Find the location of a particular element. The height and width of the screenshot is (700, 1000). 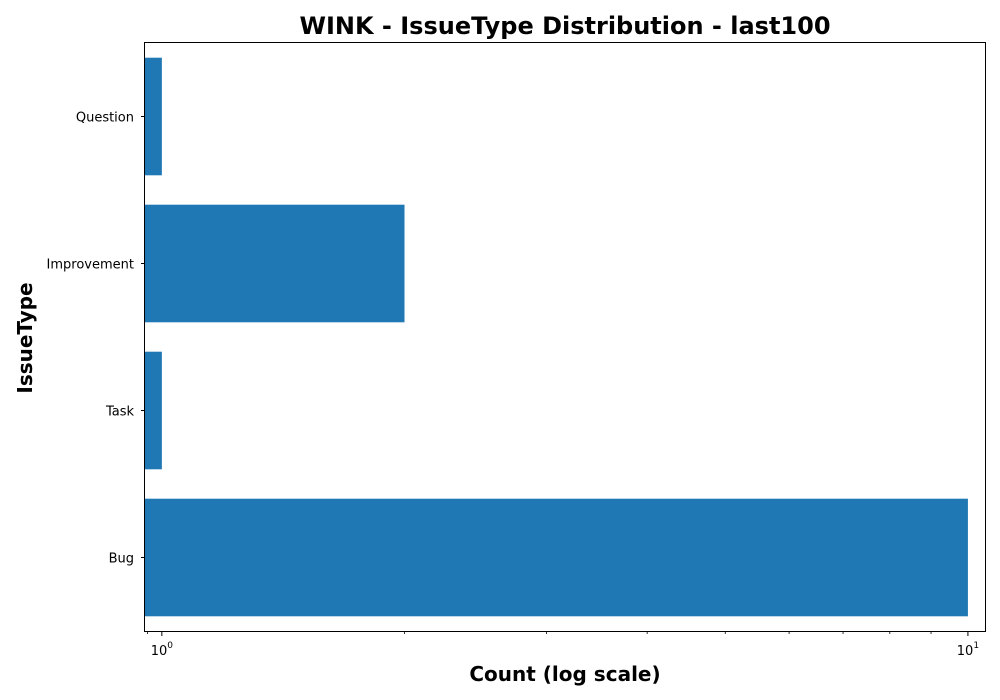

x-tick-label: 10⁰ is located at coordinates (162, 650).